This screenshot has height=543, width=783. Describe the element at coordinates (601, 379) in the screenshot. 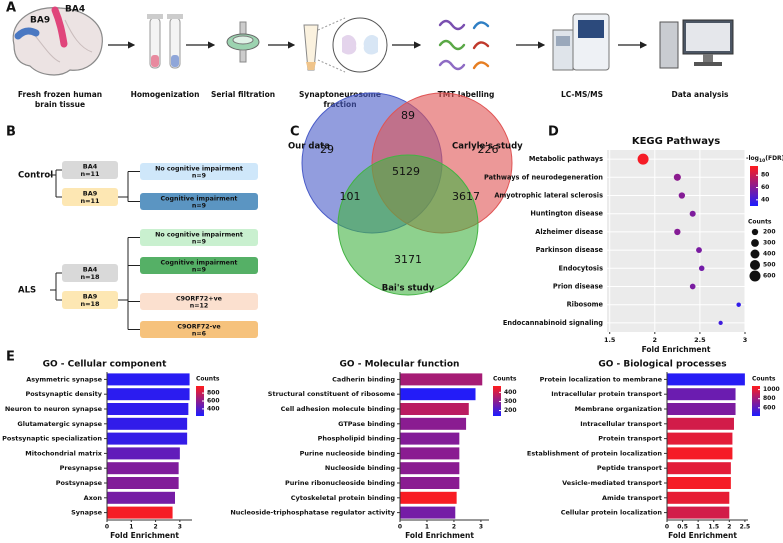

I see `y-tick-label: Protein localization to membrane` at that location.